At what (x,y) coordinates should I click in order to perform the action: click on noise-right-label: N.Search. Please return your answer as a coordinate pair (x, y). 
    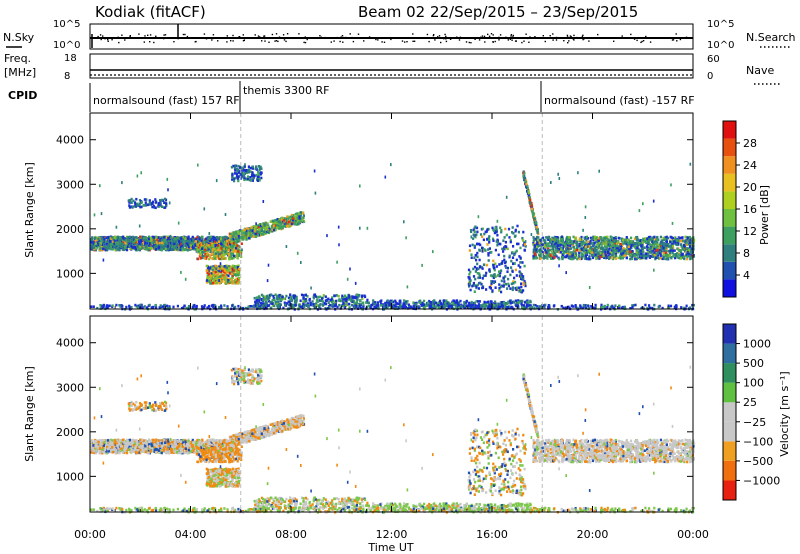
    Looking at the image, I should click on (771, 37).